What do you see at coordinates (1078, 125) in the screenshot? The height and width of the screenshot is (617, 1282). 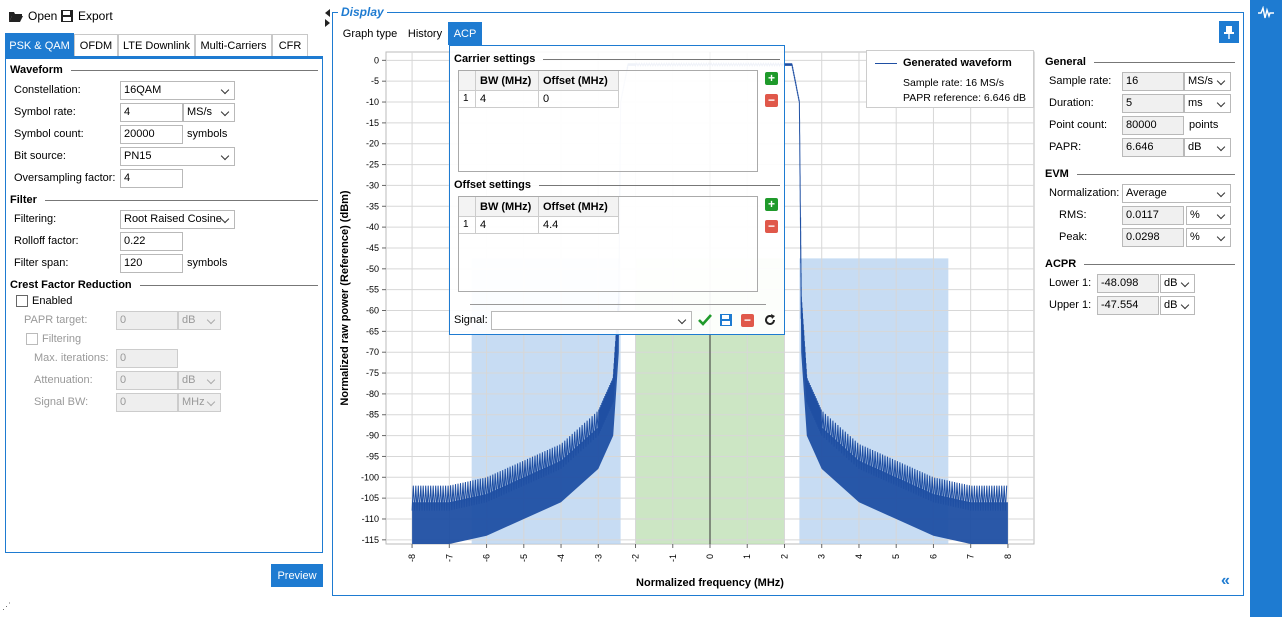 I see `point-count-label: Point count:` at bounding box center [1078, 125].